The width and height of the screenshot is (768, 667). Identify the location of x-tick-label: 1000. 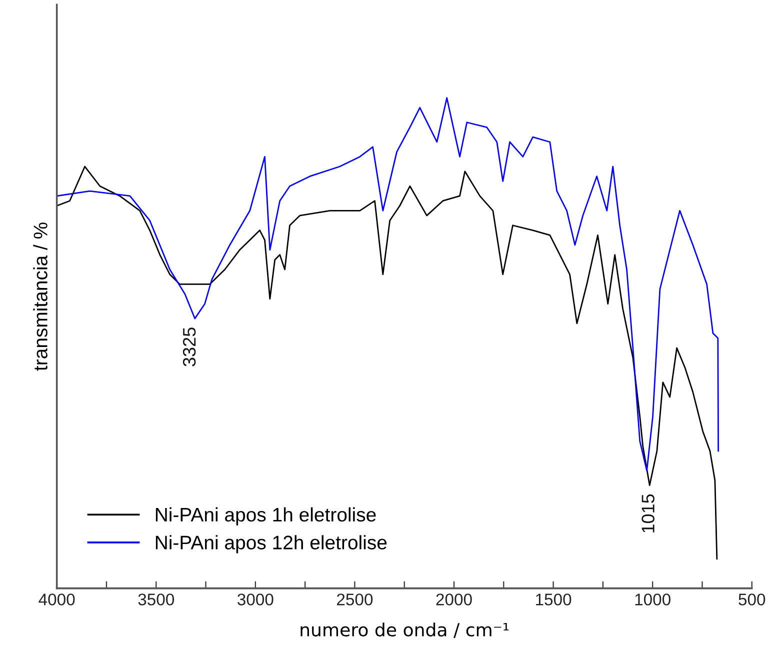
(652, 600).